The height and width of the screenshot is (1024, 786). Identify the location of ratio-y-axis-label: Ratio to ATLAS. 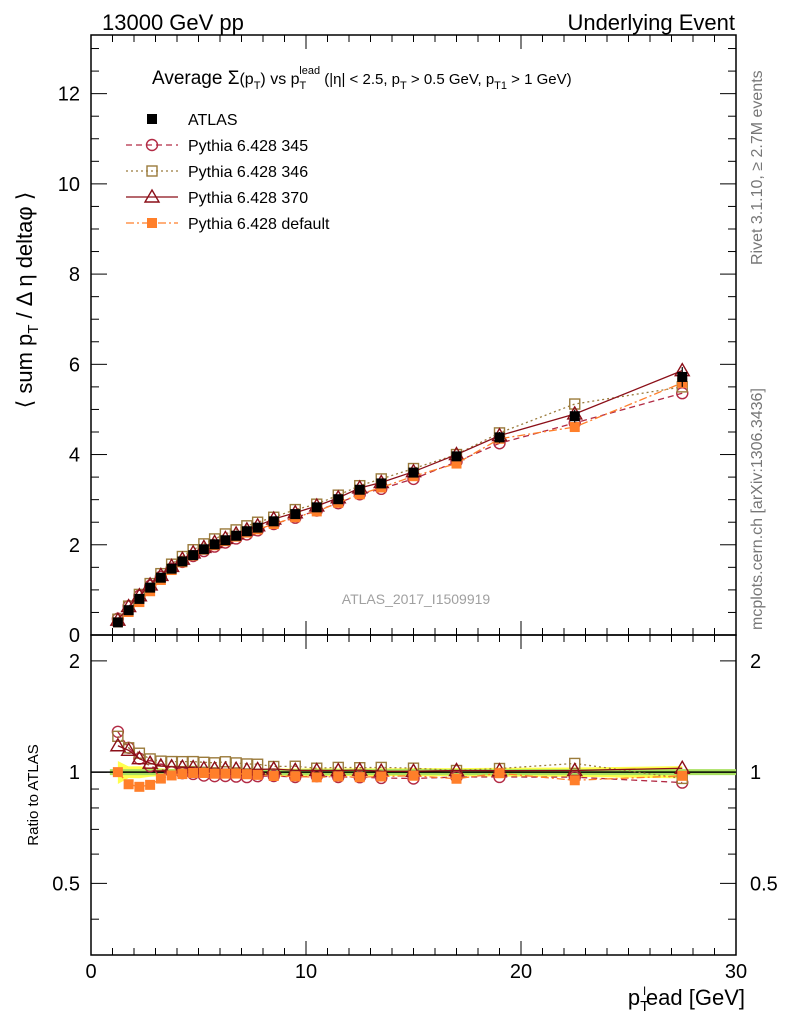
(33, 794).